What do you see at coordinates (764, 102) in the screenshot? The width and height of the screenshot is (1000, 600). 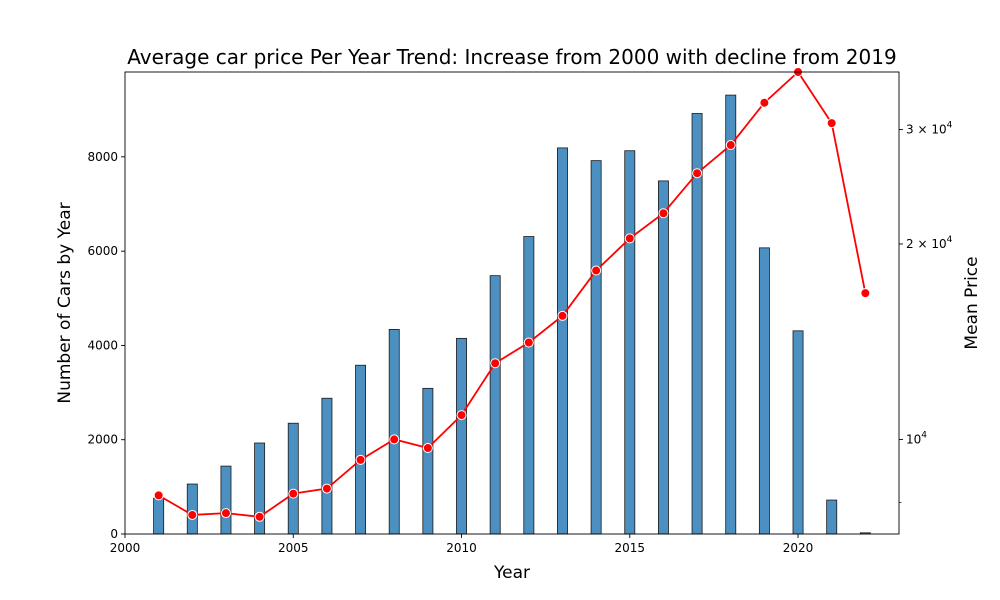 I see `line-point-2019` at bounding box center [764, 102].